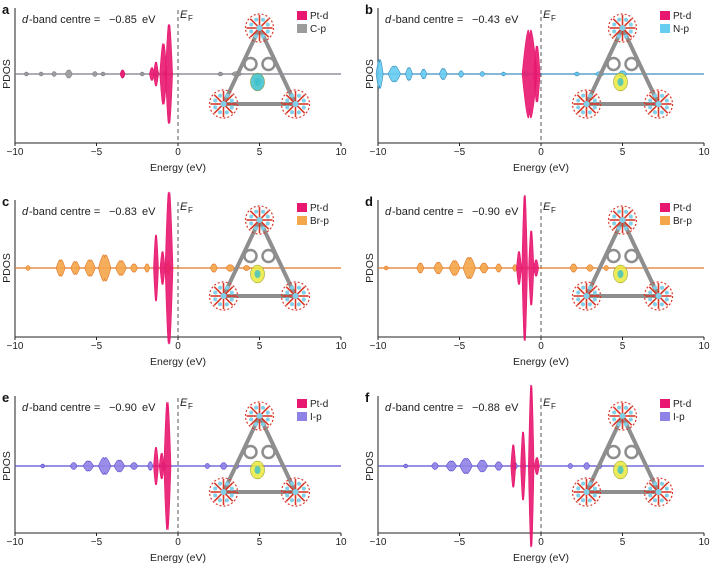 The width and height of the screenshot is (714, 570). I want to click on d-band-value: −0.90, so click(486, 212).